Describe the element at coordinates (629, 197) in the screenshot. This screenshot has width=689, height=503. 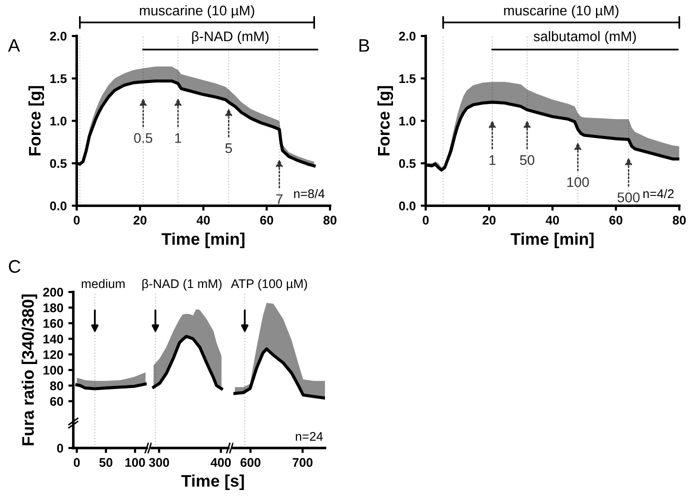
I see `annotation: 500` at that location.